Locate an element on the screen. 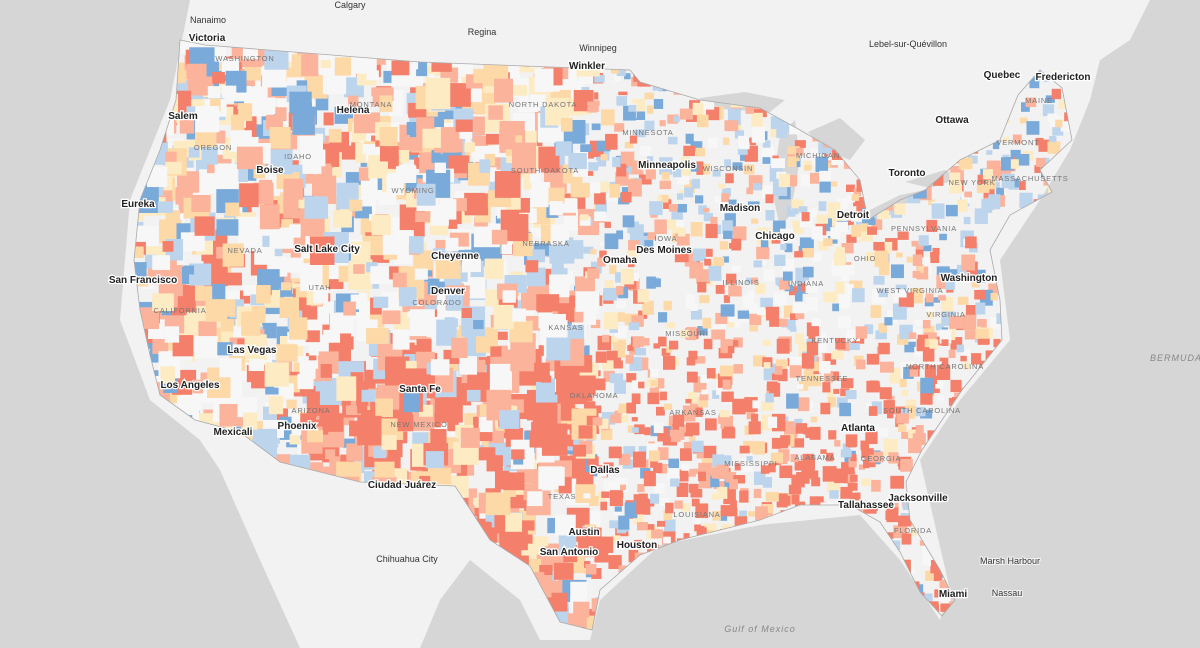 This screenshot has width=1200, height=648. city-label: Ottawa is located at coordinates (952, 120).